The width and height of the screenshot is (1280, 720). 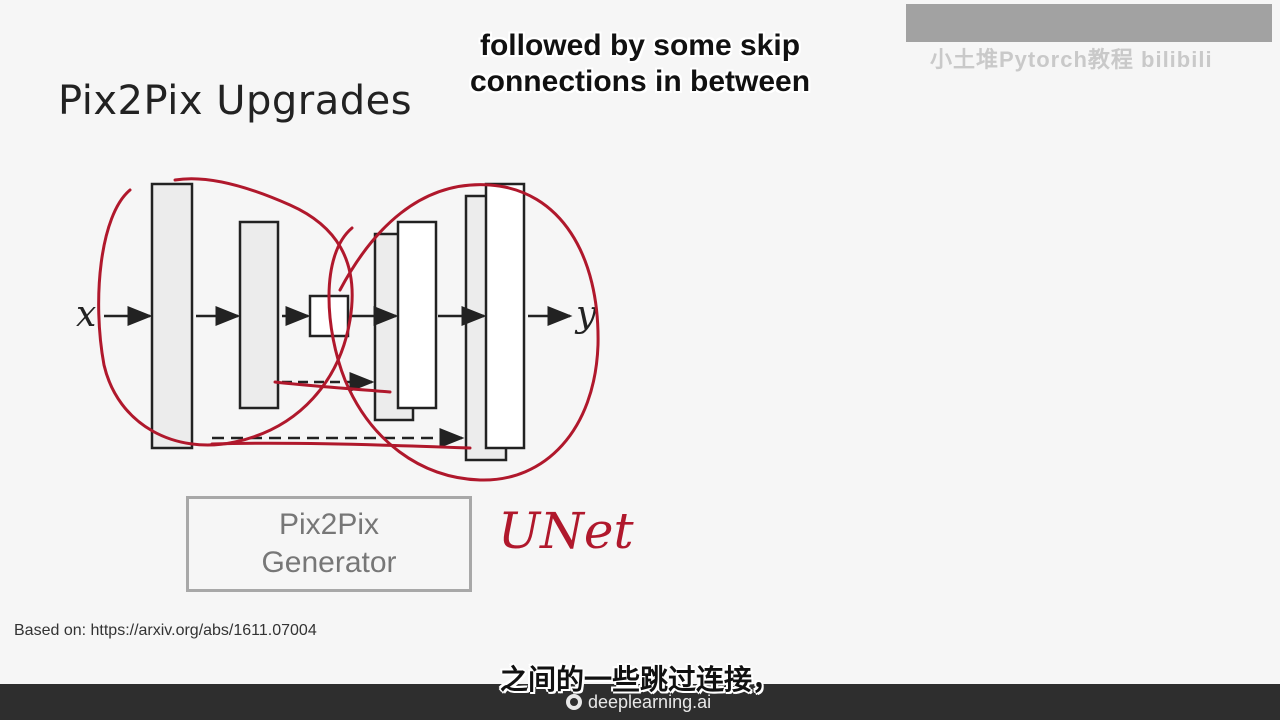 I want to click on deeplearning-logo-icon, so click(x=574, y=702).